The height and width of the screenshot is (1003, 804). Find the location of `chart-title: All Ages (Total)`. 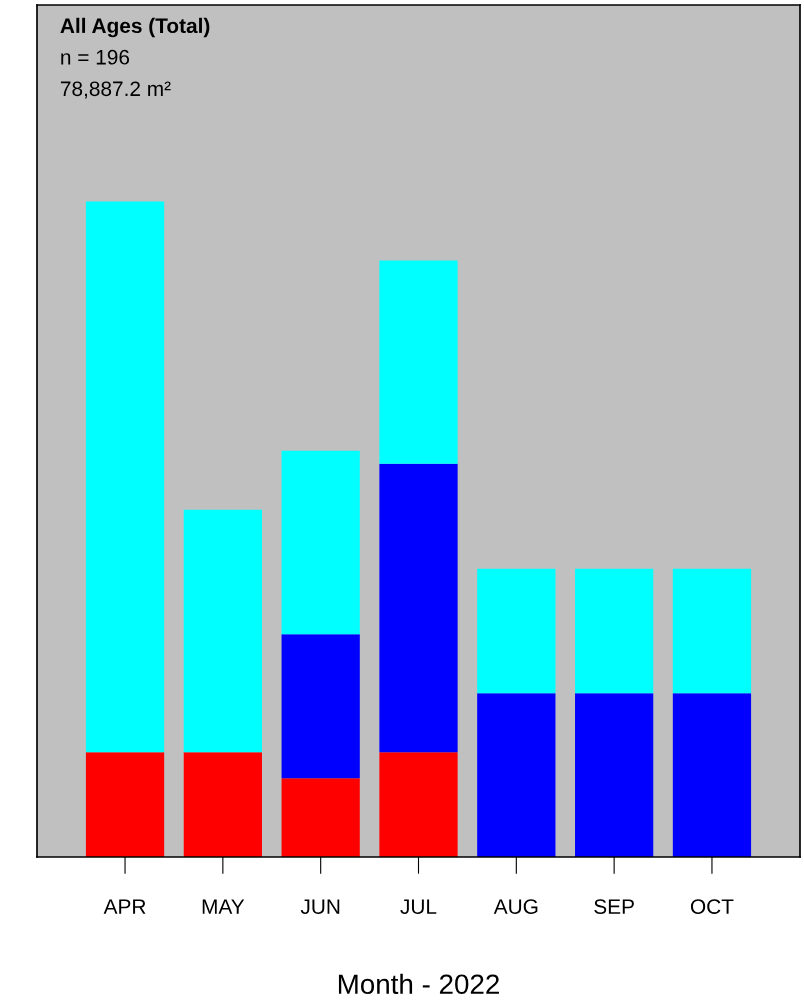

chart-title: All Ages (Total) is located at coordinates (135, 27).